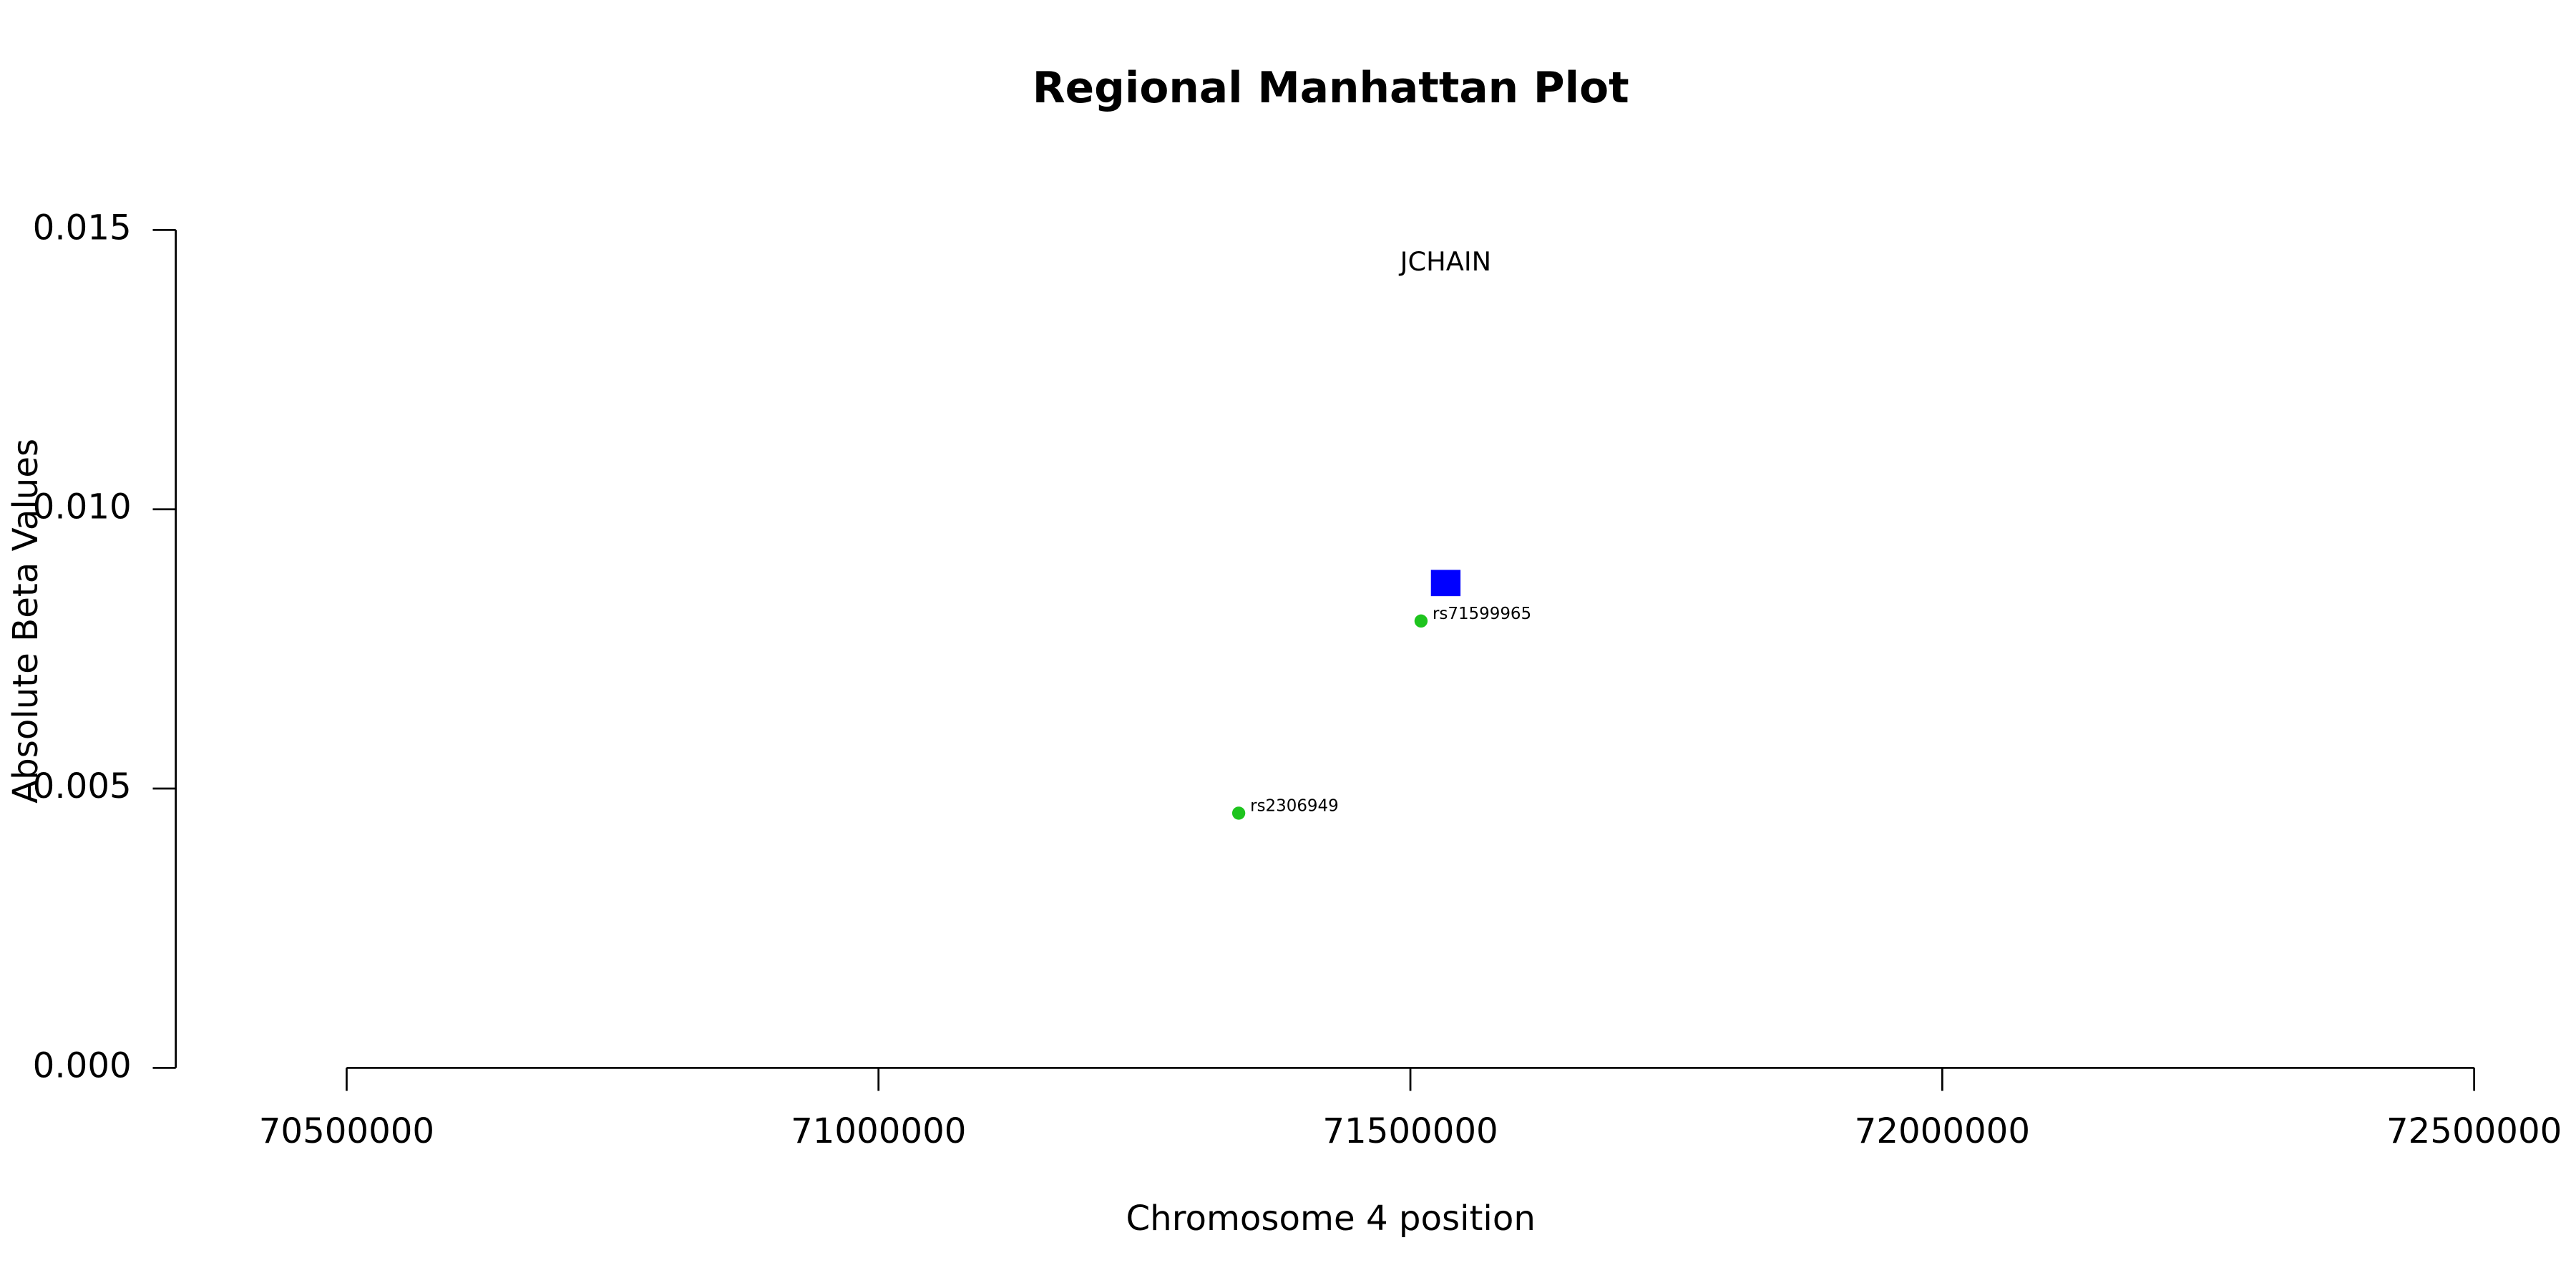 This screenshot has height=1288, width=2576. Describe the element at coordinates (82, 507) in the screenshot. I see `y-tick-label: 0.010` at that location.